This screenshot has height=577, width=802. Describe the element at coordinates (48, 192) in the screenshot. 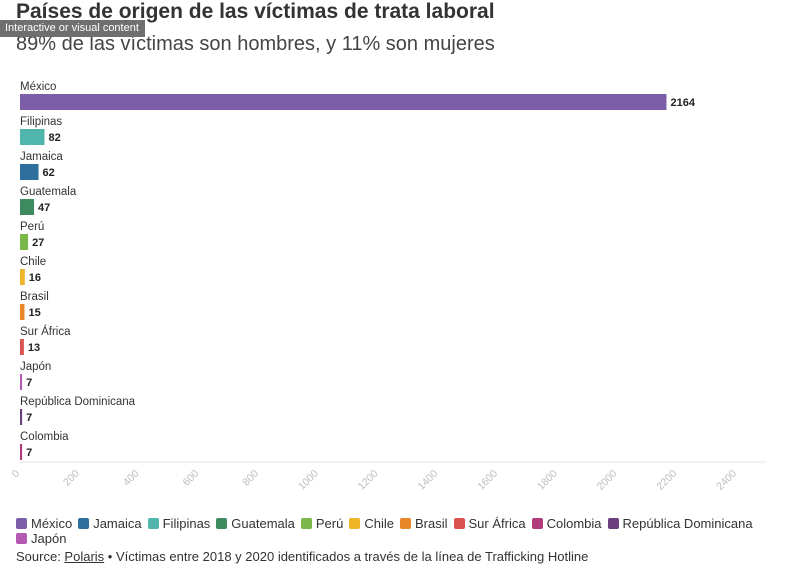

I see `category-label: Guatemala` at that location.